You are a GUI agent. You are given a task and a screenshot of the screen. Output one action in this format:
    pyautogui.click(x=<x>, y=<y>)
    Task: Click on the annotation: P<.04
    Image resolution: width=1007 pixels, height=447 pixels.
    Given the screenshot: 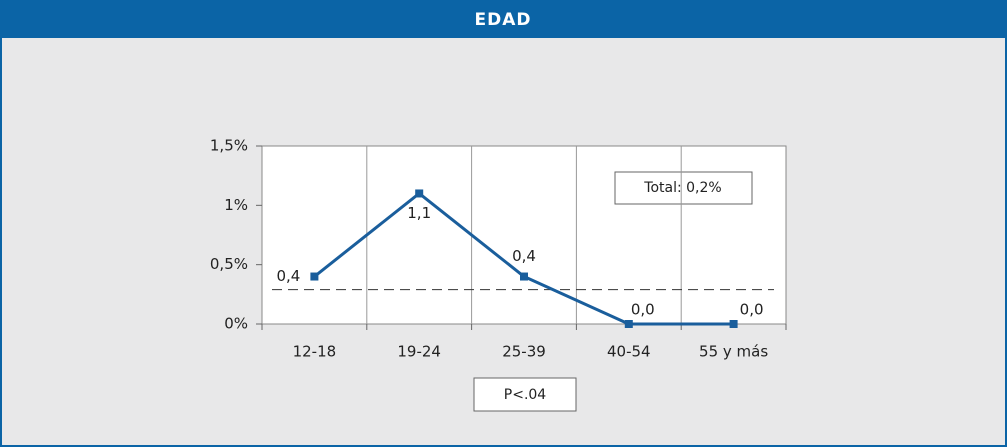 What is the action you would take?
    pyautogui.click(x=525, y=395)
    